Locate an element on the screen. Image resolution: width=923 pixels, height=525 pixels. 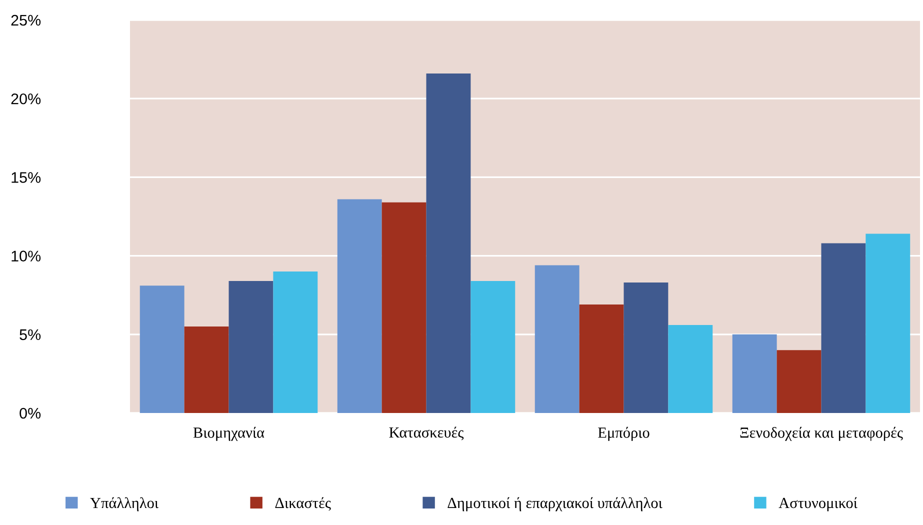
y-tick-label: 5% is located at coordinates (30, 334).